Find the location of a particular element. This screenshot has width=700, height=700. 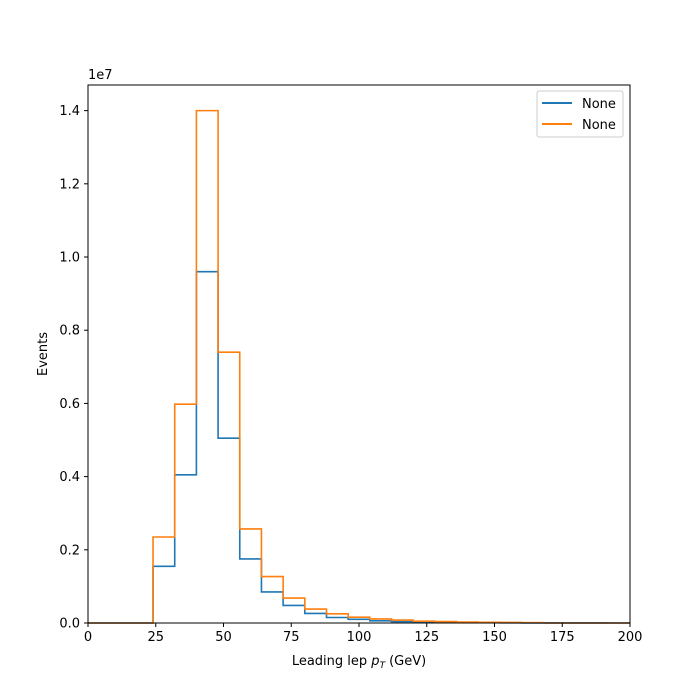

x-tick-label: 200 is located at coordinates (630, 637).